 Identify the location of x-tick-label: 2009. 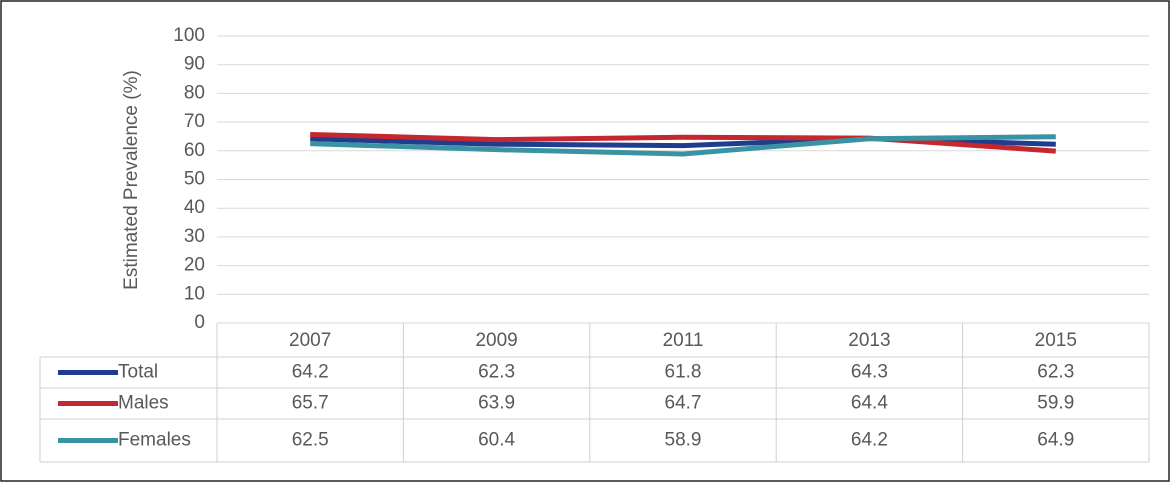
(496, 340).